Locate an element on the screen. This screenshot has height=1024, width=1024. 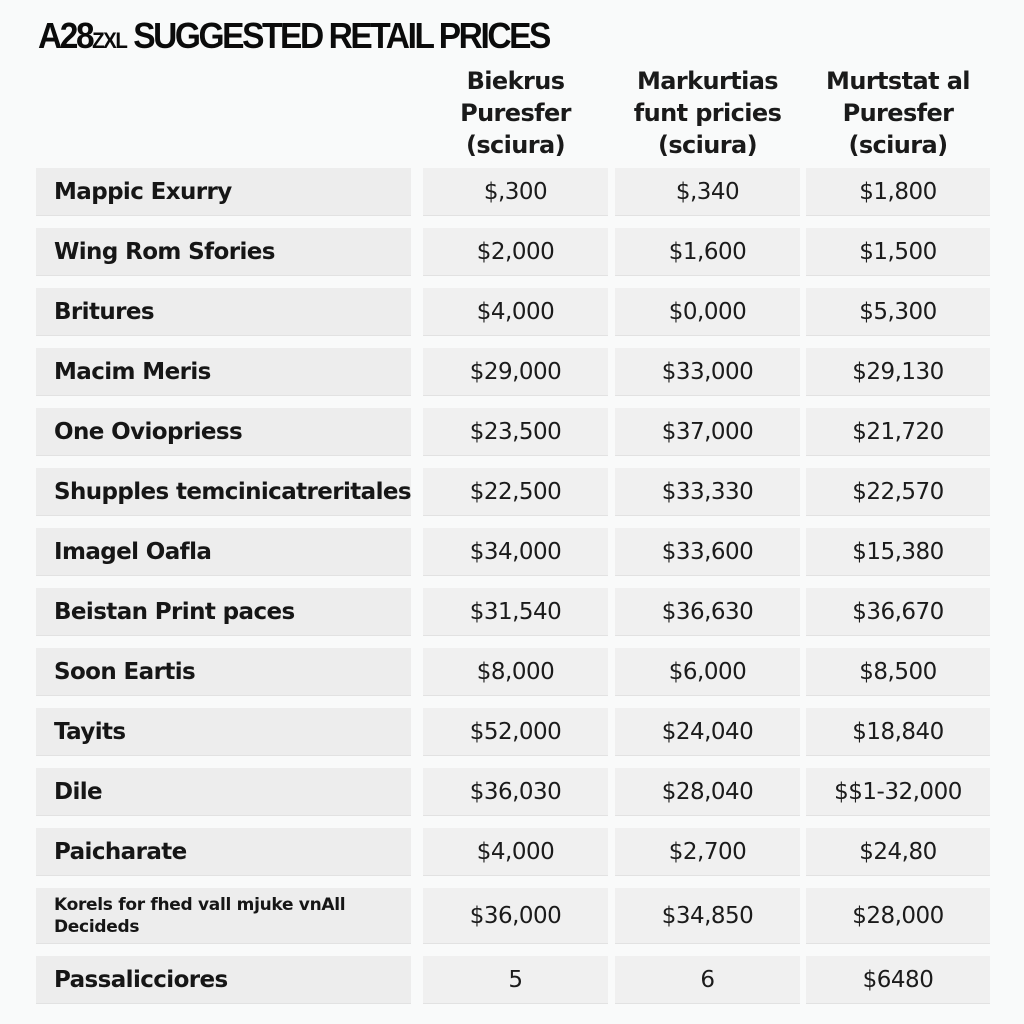
price-cell: $36,670 is located at coordinates (898, 612).